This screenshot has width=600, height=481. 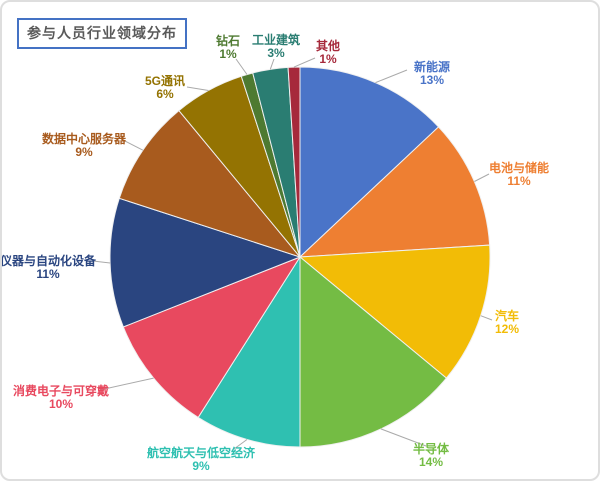 I want to click on chart-title-box: 参与人员行业领域分布, so click(x=102, y=33).